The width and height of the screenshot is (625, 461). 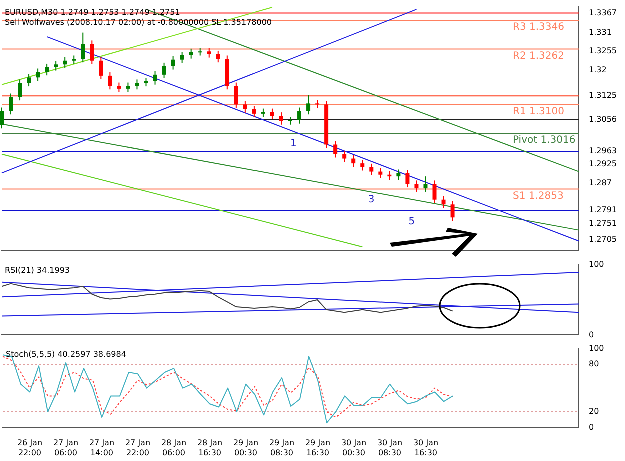 What do you see at coordinates (37, 270) in the screenshot?
I see `chart-title: RSI(21) 34.1993` at bounding box center [37, 270].